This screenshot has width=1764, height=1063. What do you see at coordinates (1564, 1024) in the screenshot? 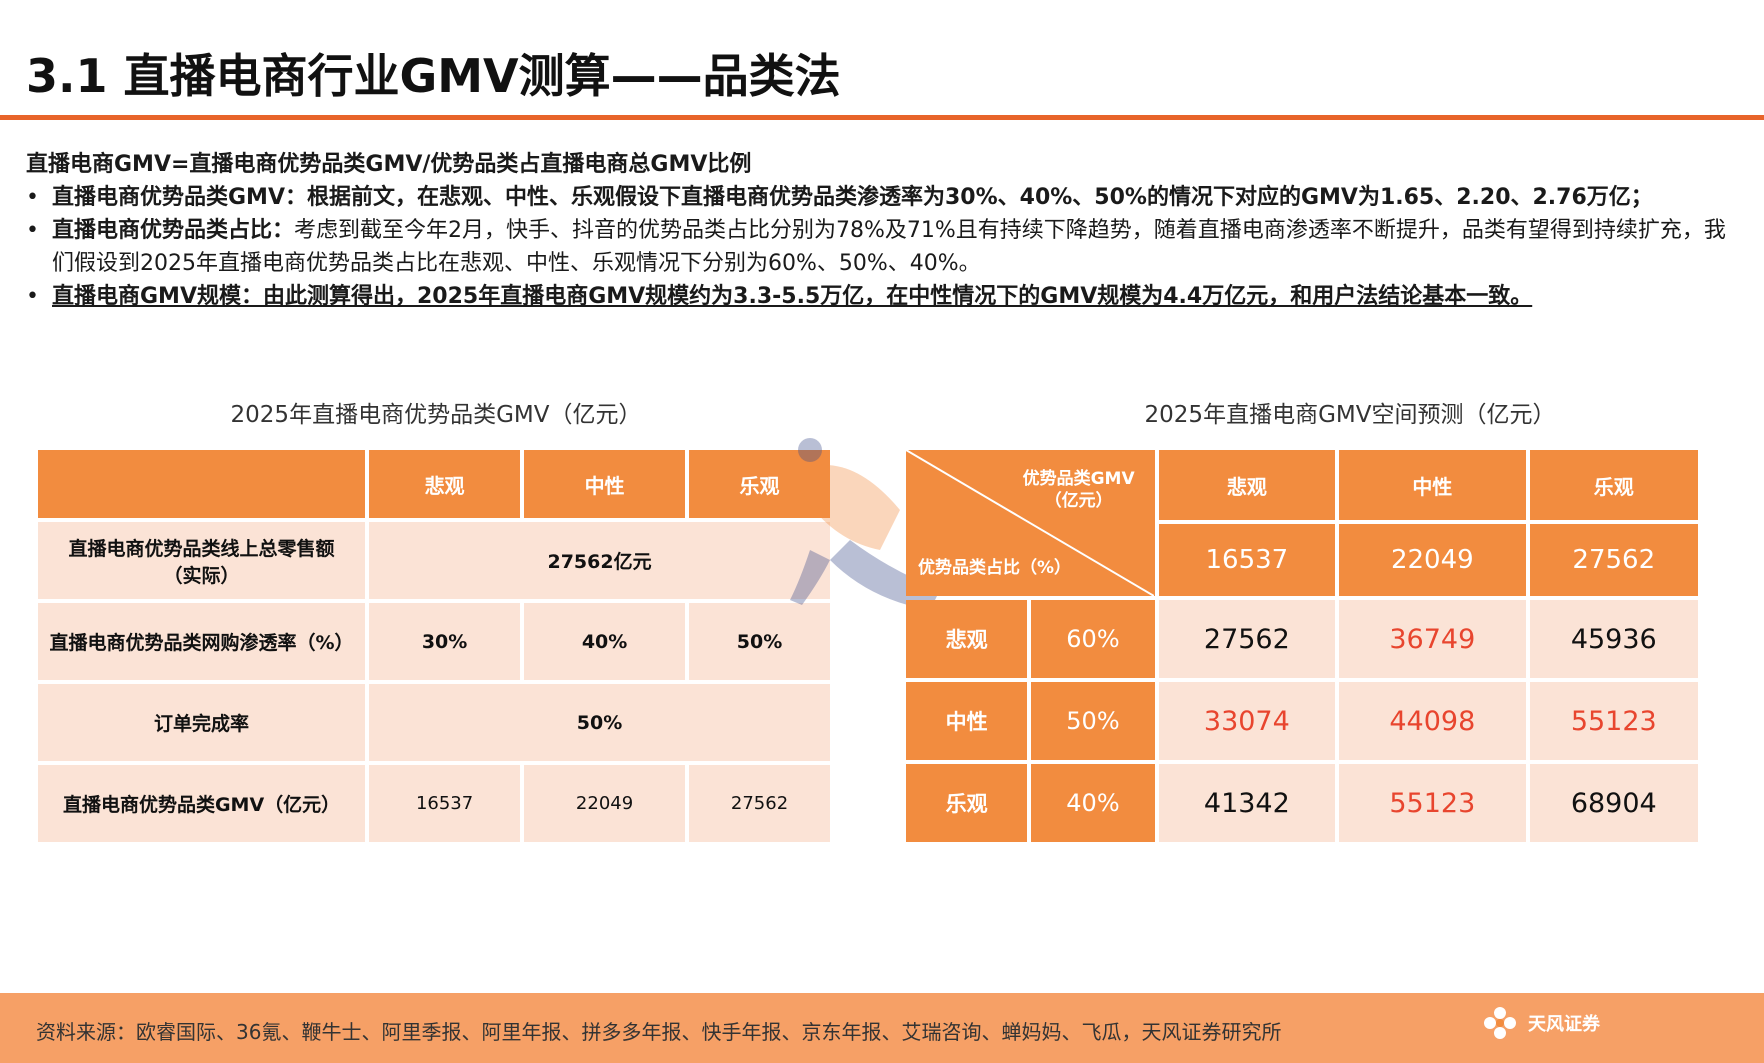
I see `logo-text: 天风证券` at bounding box center [1564, 1024].